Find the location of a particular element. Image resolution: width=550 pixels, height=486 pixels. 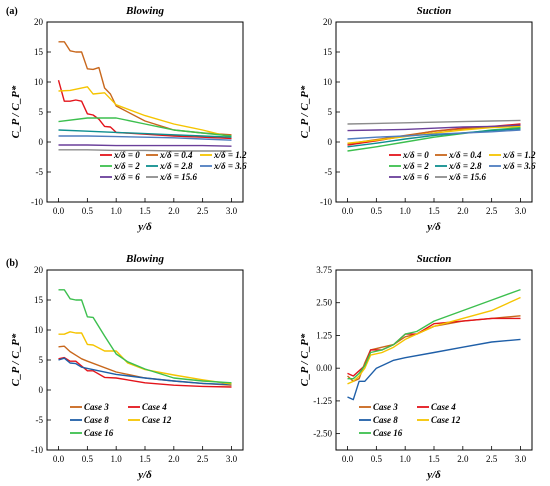

panel-label-b: (b) is located at coordinates (12, 263).